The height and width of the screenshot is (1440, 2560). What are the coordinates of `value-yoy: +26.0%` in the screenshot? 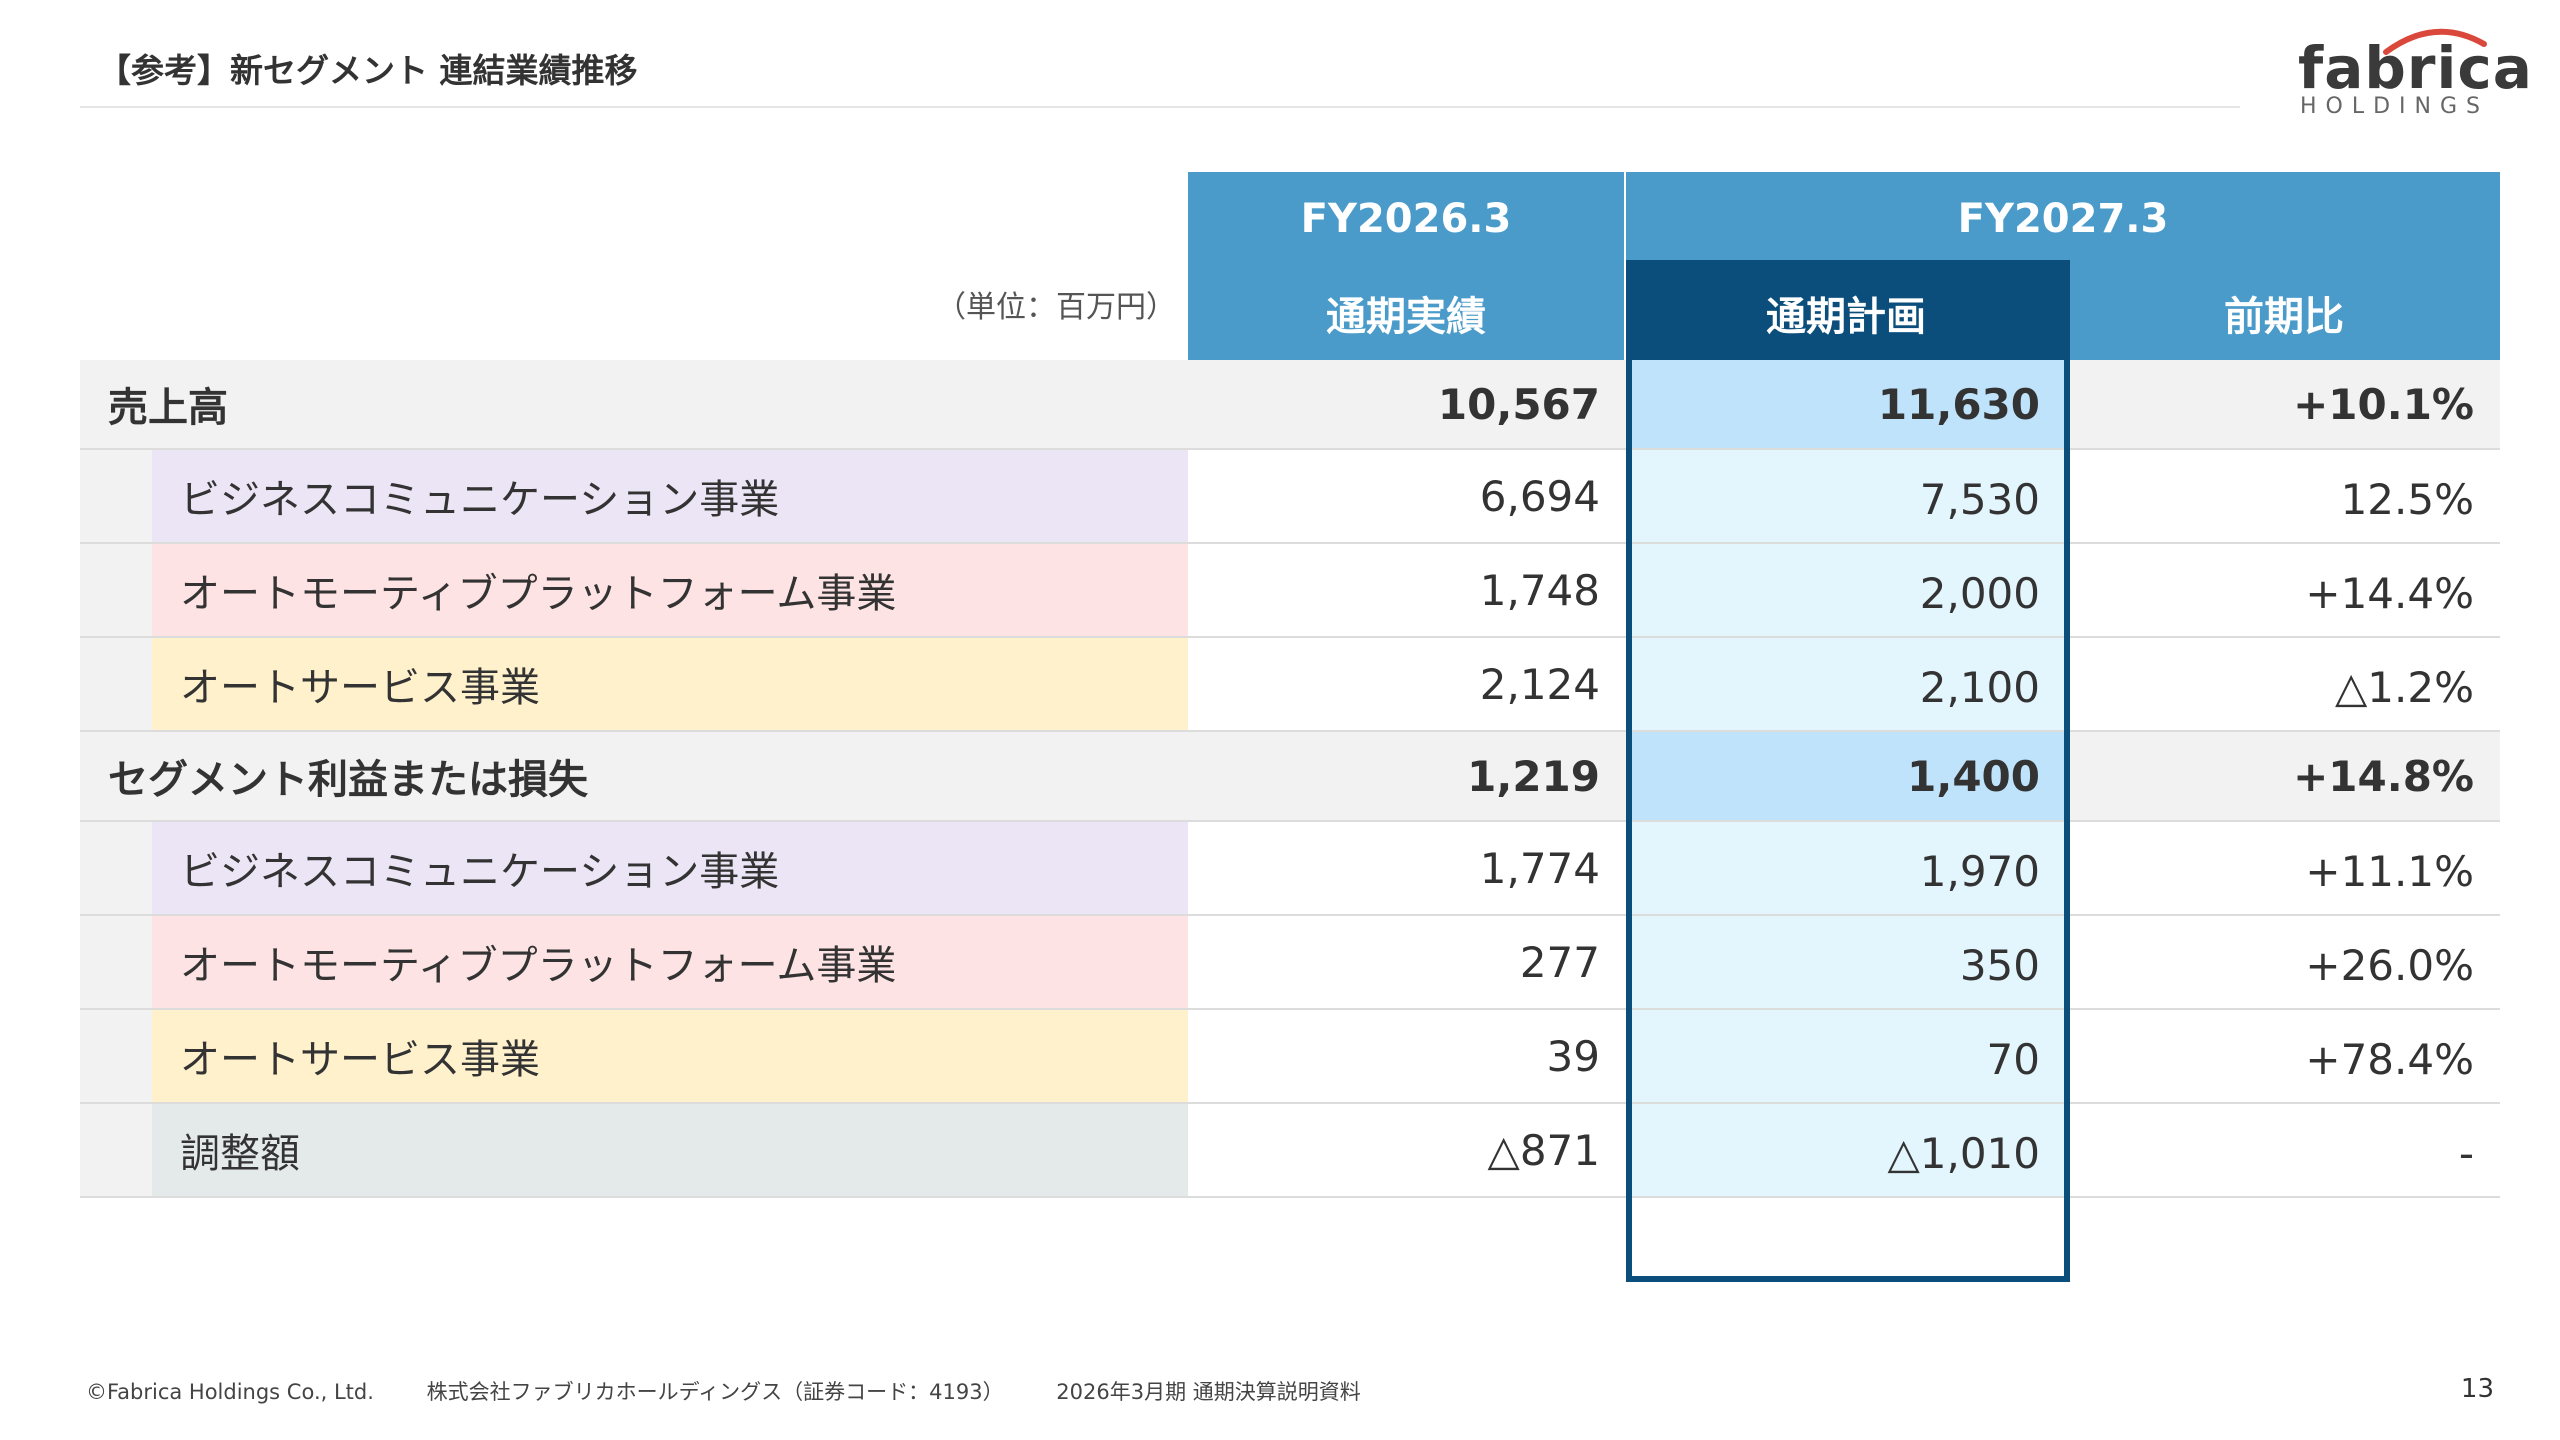 It's located at (2283, 962).